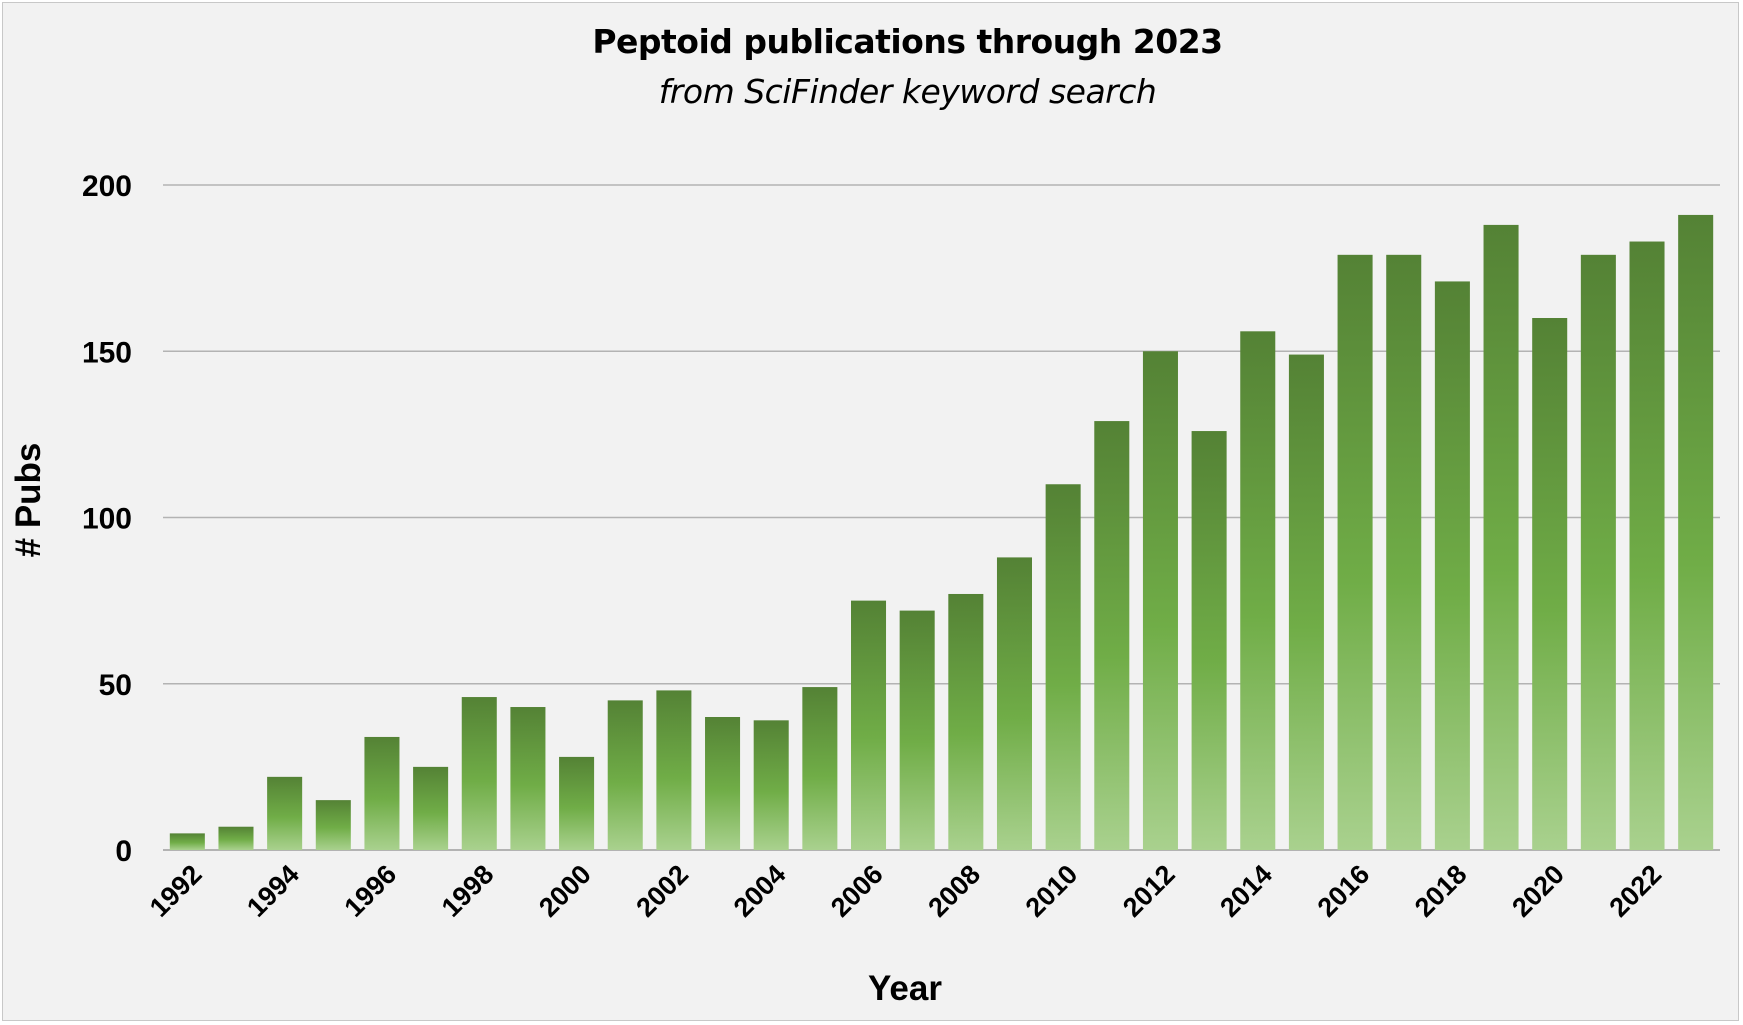 Image resolution: width=1743 pixels, height=1025 pixels. What do you see at coordinates (1538, 891) in the screenshot?
I see `x-tick-label: 2020` at bounding box center [1538, 891].